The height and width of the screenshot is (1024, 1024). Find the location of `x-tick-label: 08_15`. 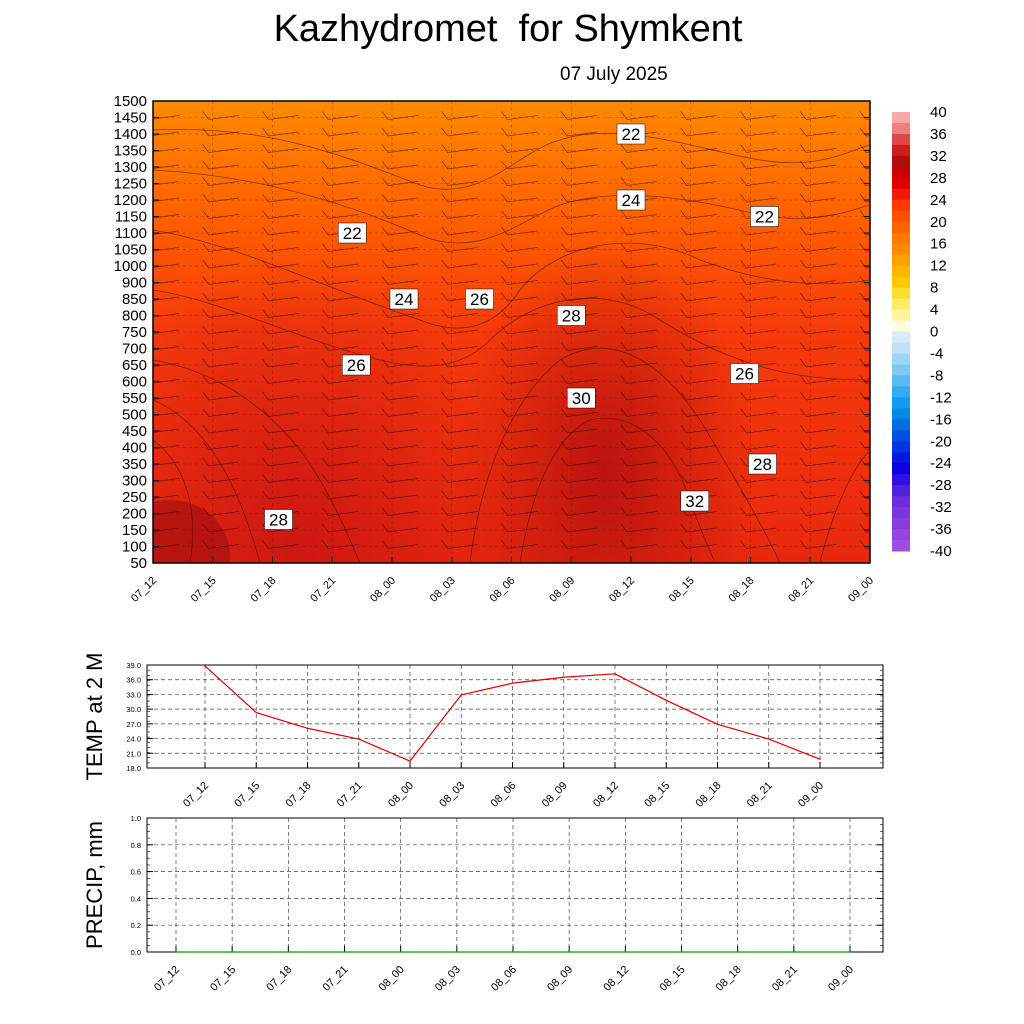

x-tick-label: 08_15 is located at coordinates (682, 590).